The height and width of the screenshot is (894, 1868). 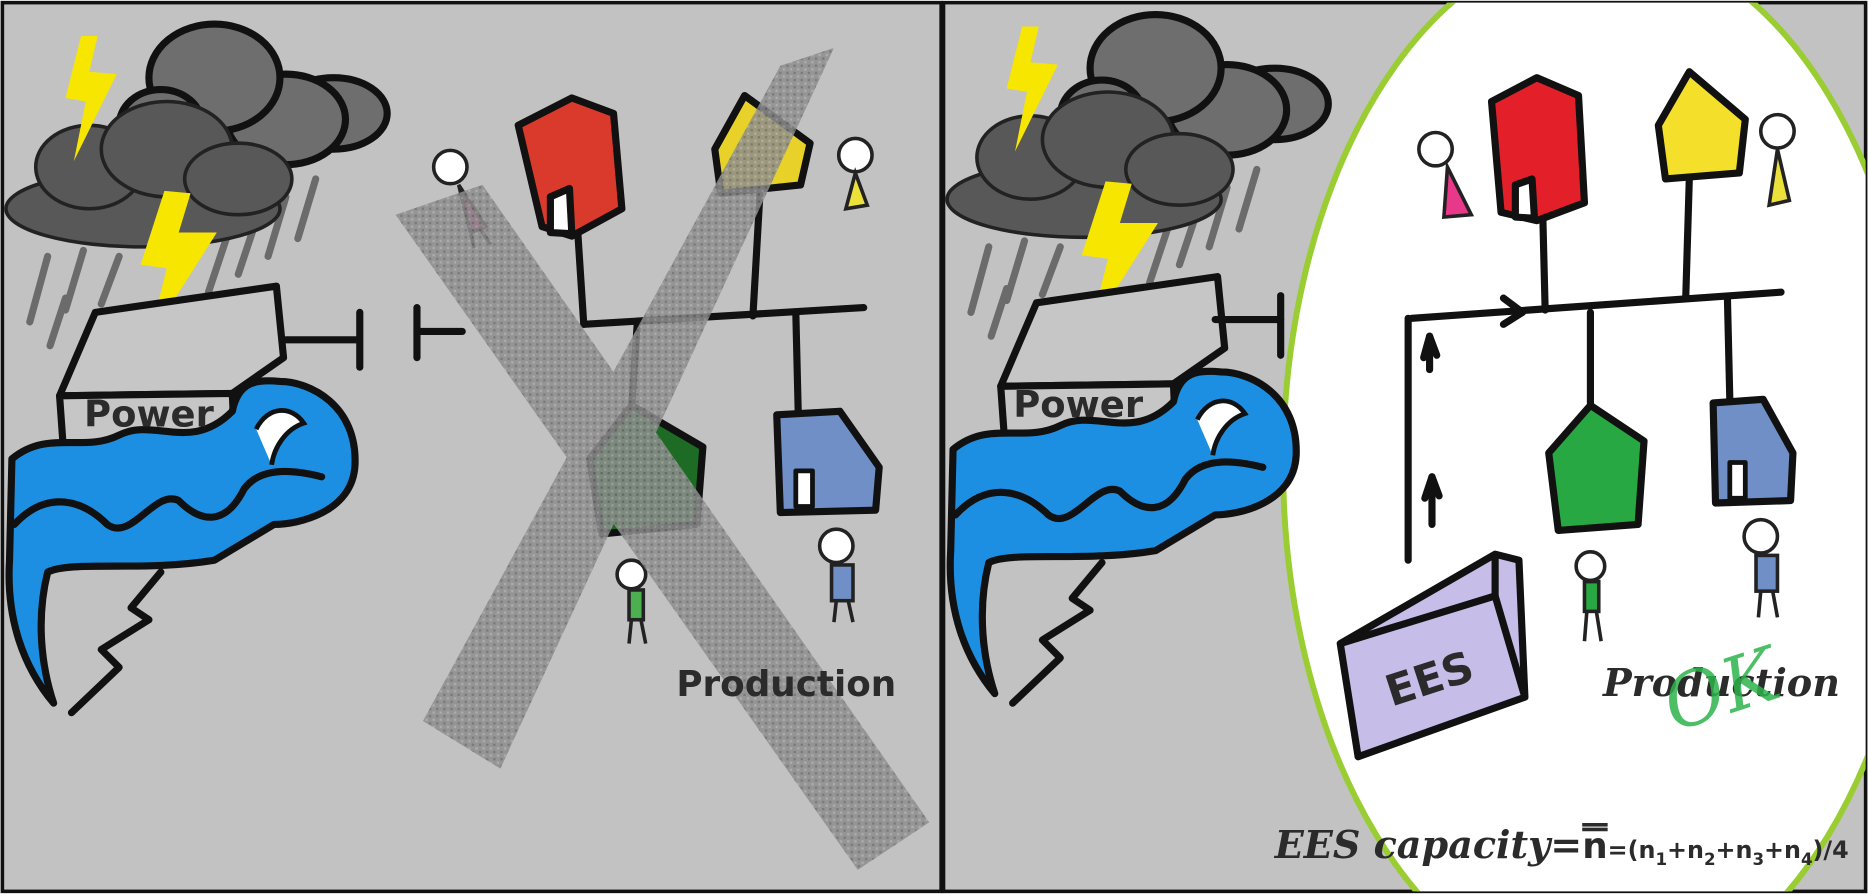 What do you see at coordinates (1428, 844) in the screenshot?
I see `formula-lhs: EES capacity=` at bounding box center [1428, 844].